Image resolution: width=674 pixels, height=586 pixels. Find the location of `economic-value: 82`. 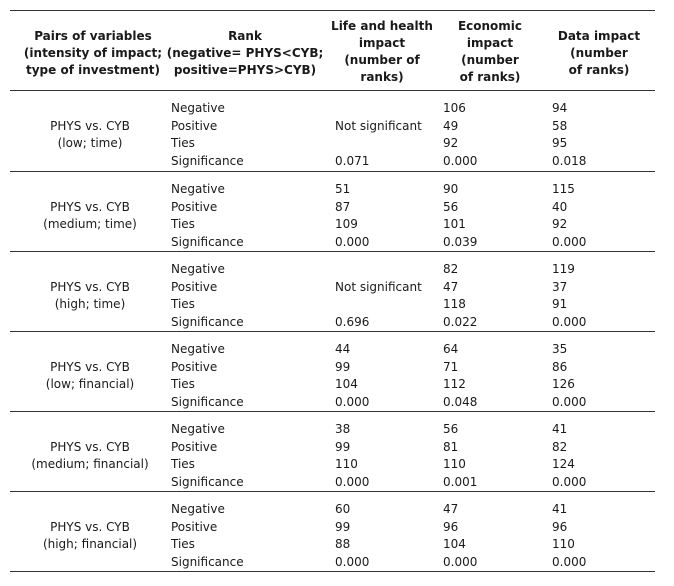

economic-value: 82 is located at coordinates (451, 269).